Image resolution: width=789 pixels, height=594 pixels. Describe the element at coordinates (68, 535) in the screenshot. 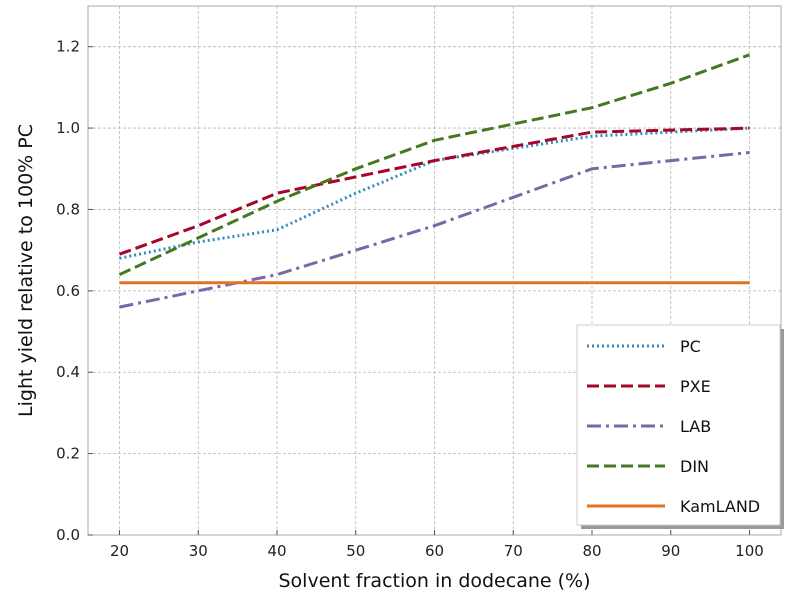

I see `y-tick-label: 0.0` at that location.